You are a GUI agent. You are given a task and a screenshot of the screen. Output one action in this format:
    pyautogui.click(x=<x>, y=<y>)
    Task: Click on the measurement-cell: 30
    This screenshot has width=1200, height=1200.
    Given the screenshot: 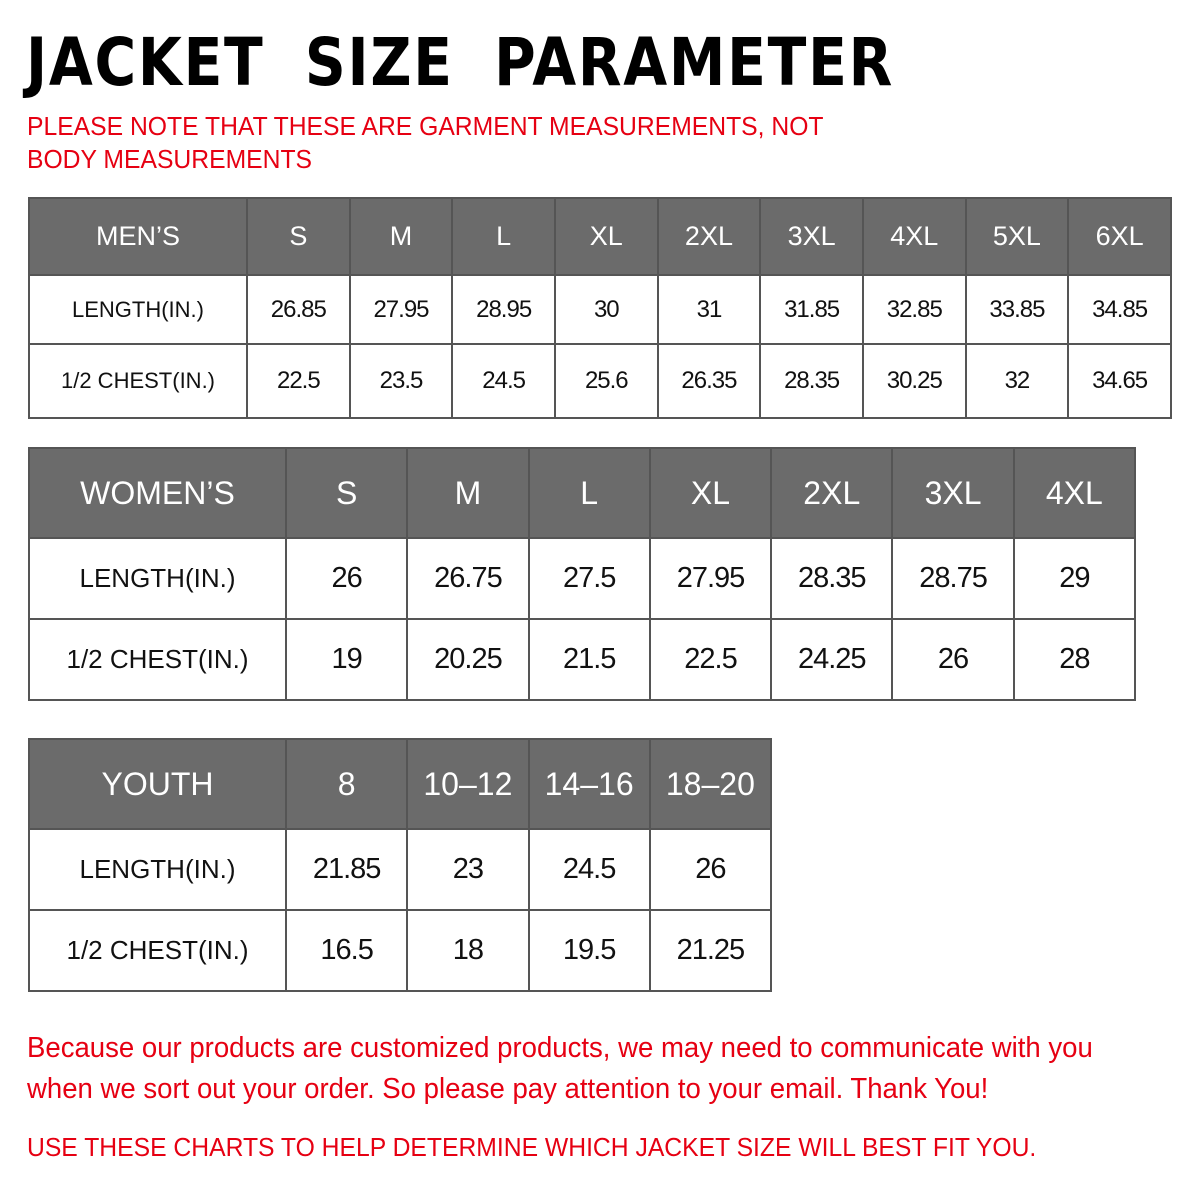 What is the action you would take?
    pyautogui.click(x=606, y=309)
    